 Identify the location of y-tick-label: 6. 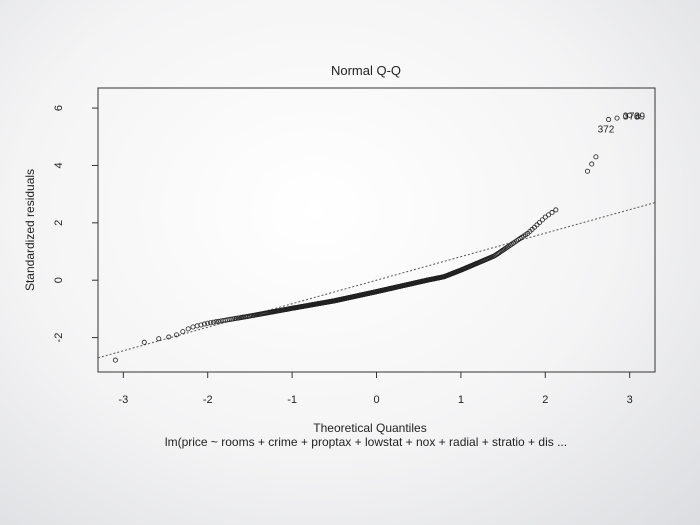
(59, 108).